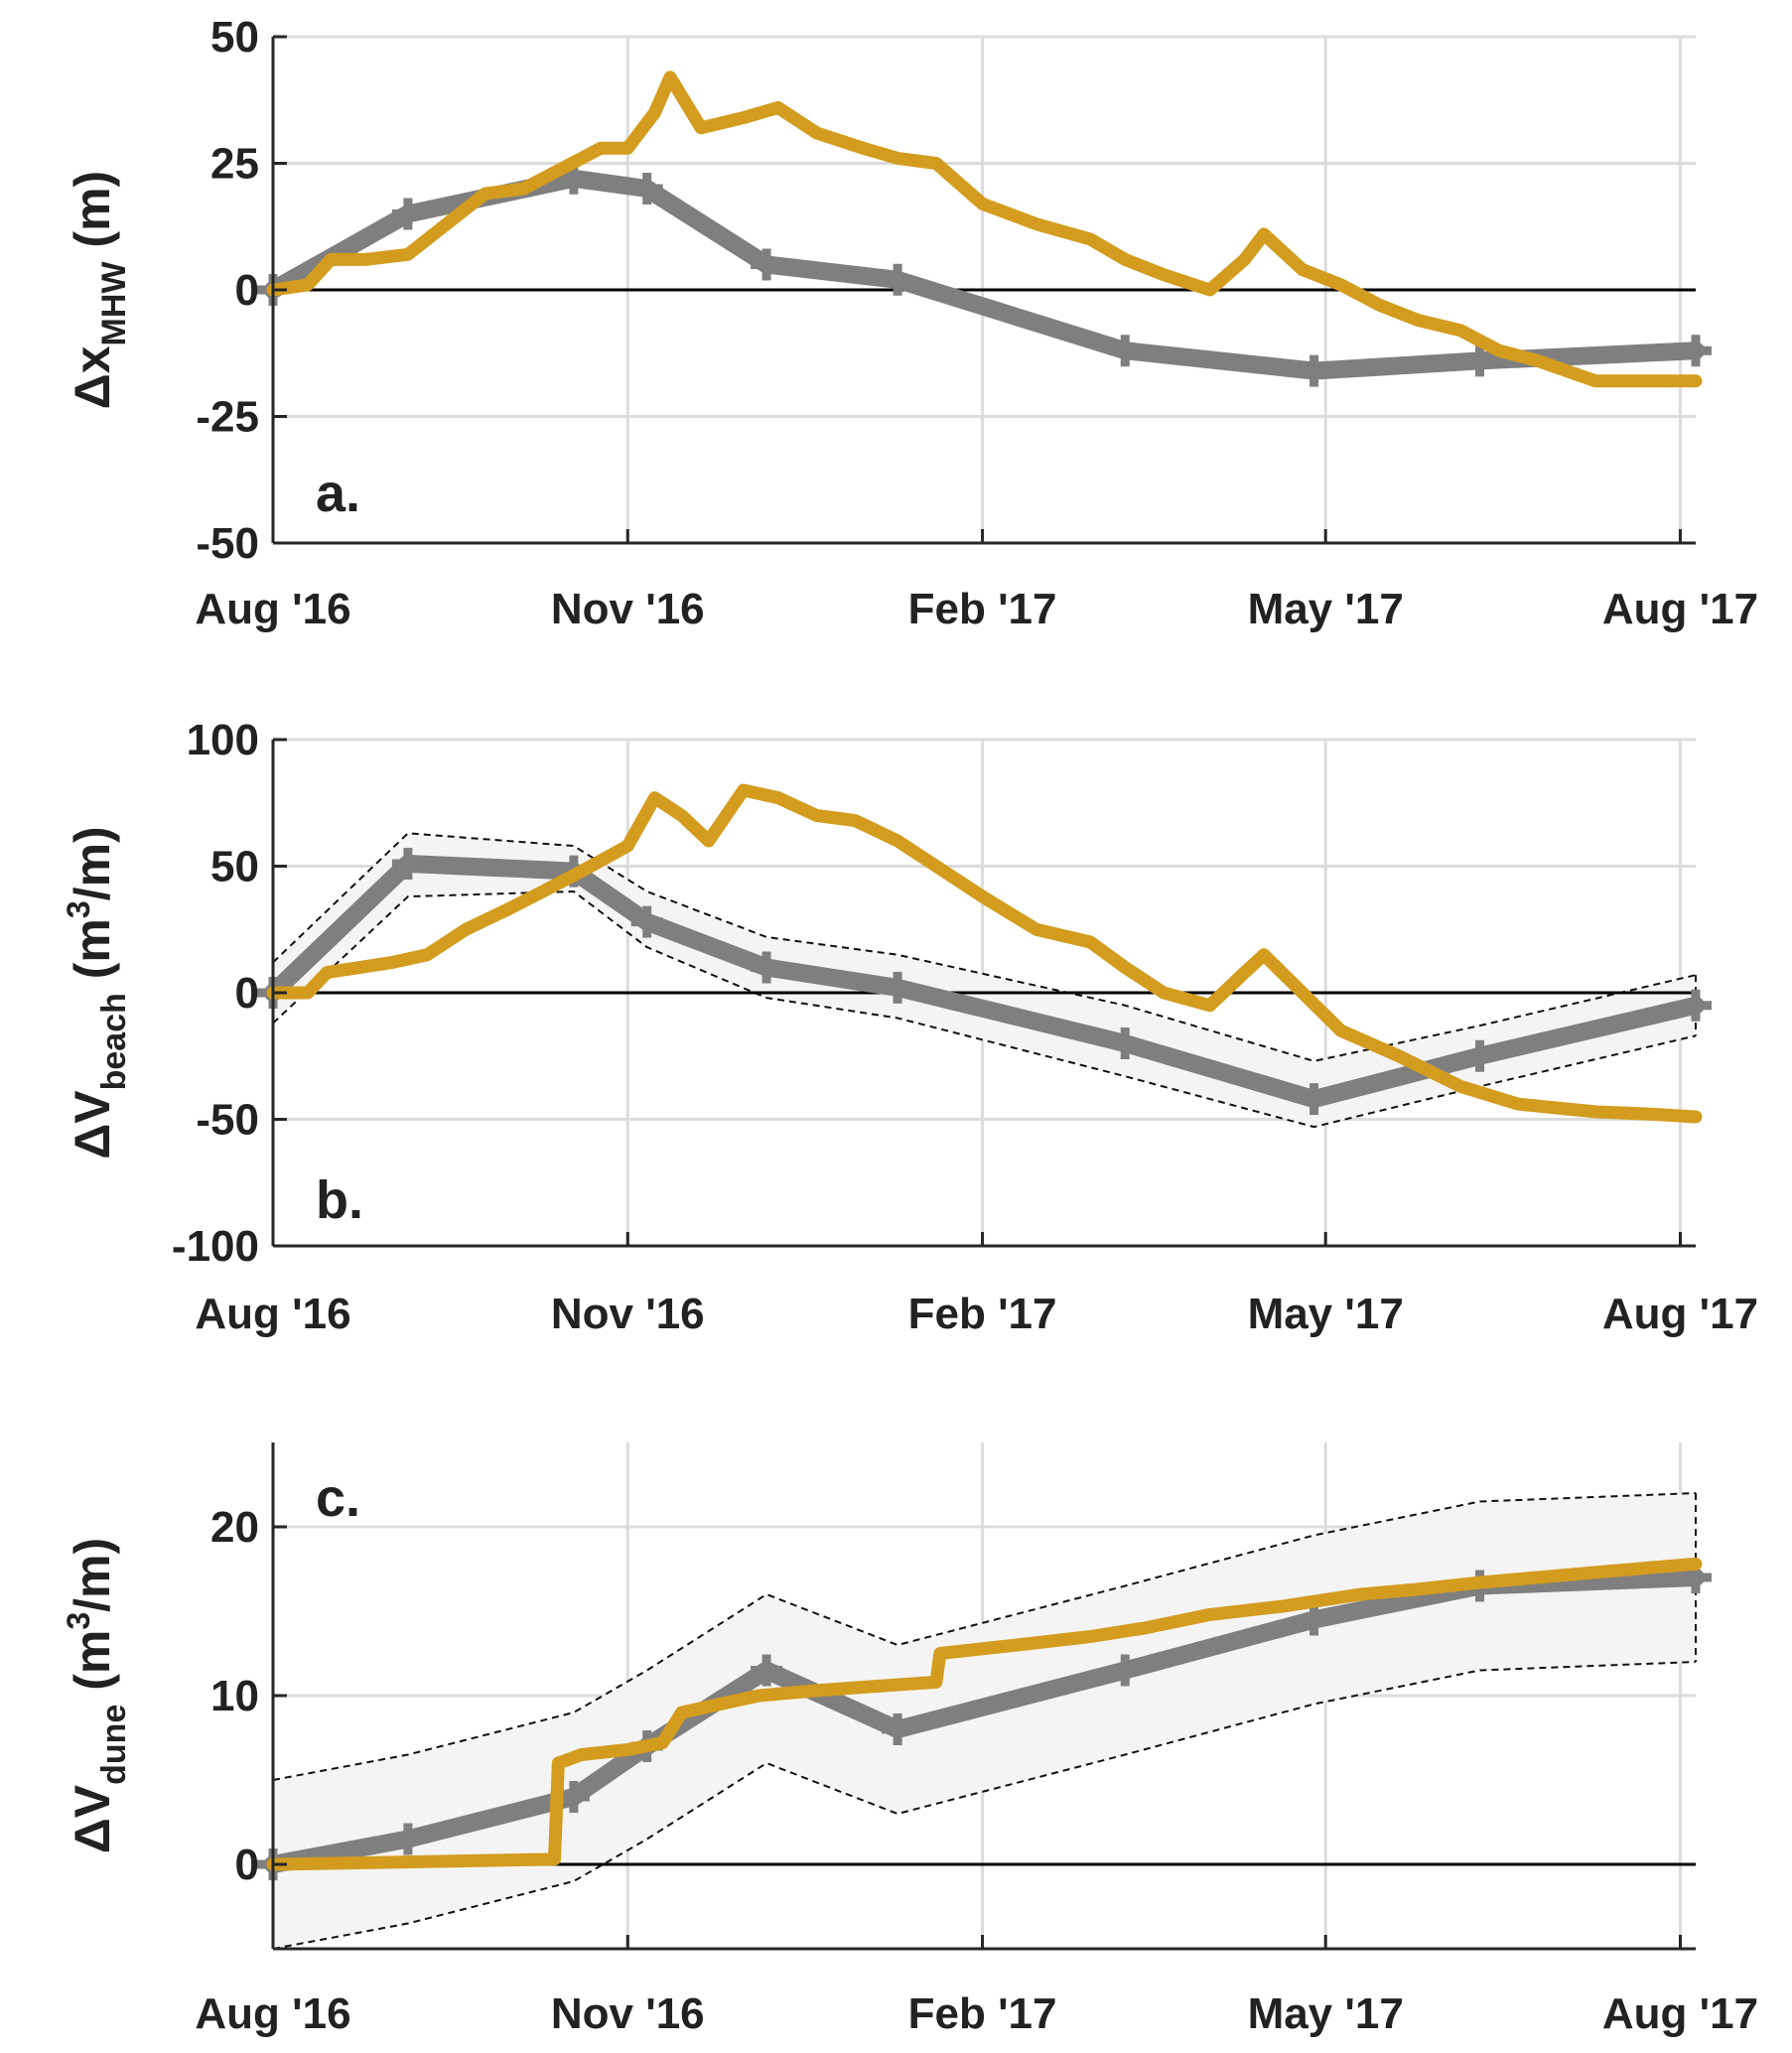 The height and width of the screenshot is (2053, 1792). I want to click on y-axis-label: ΔxMHW (m), so click(99, 290).